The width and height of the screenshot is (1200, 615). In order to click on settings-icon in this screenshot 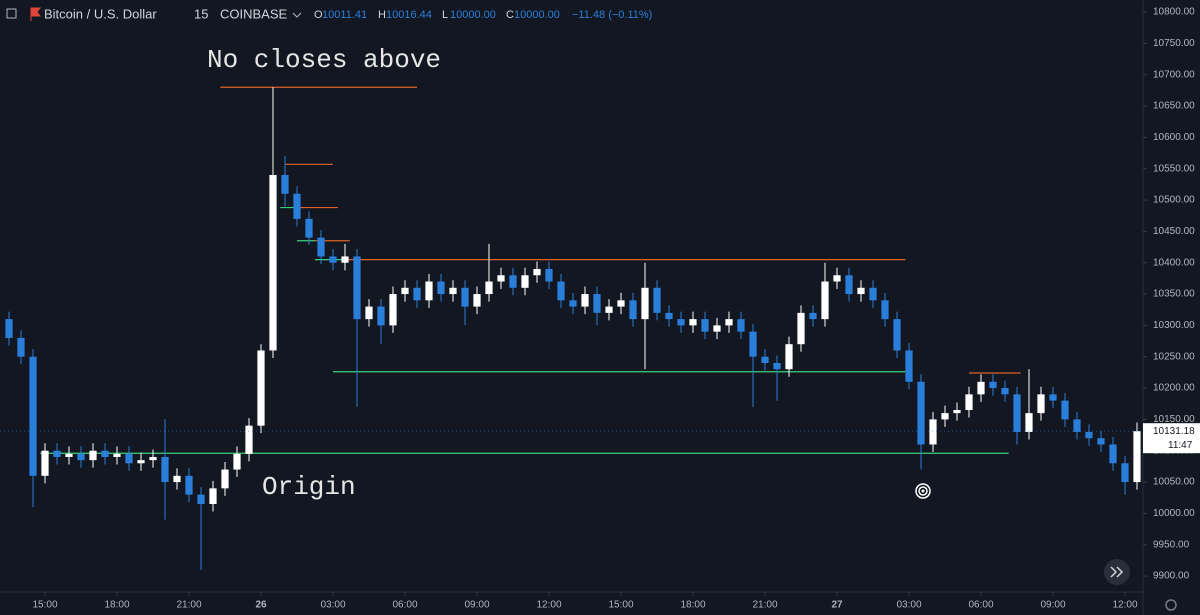, I will do `click(1171, 605)`.